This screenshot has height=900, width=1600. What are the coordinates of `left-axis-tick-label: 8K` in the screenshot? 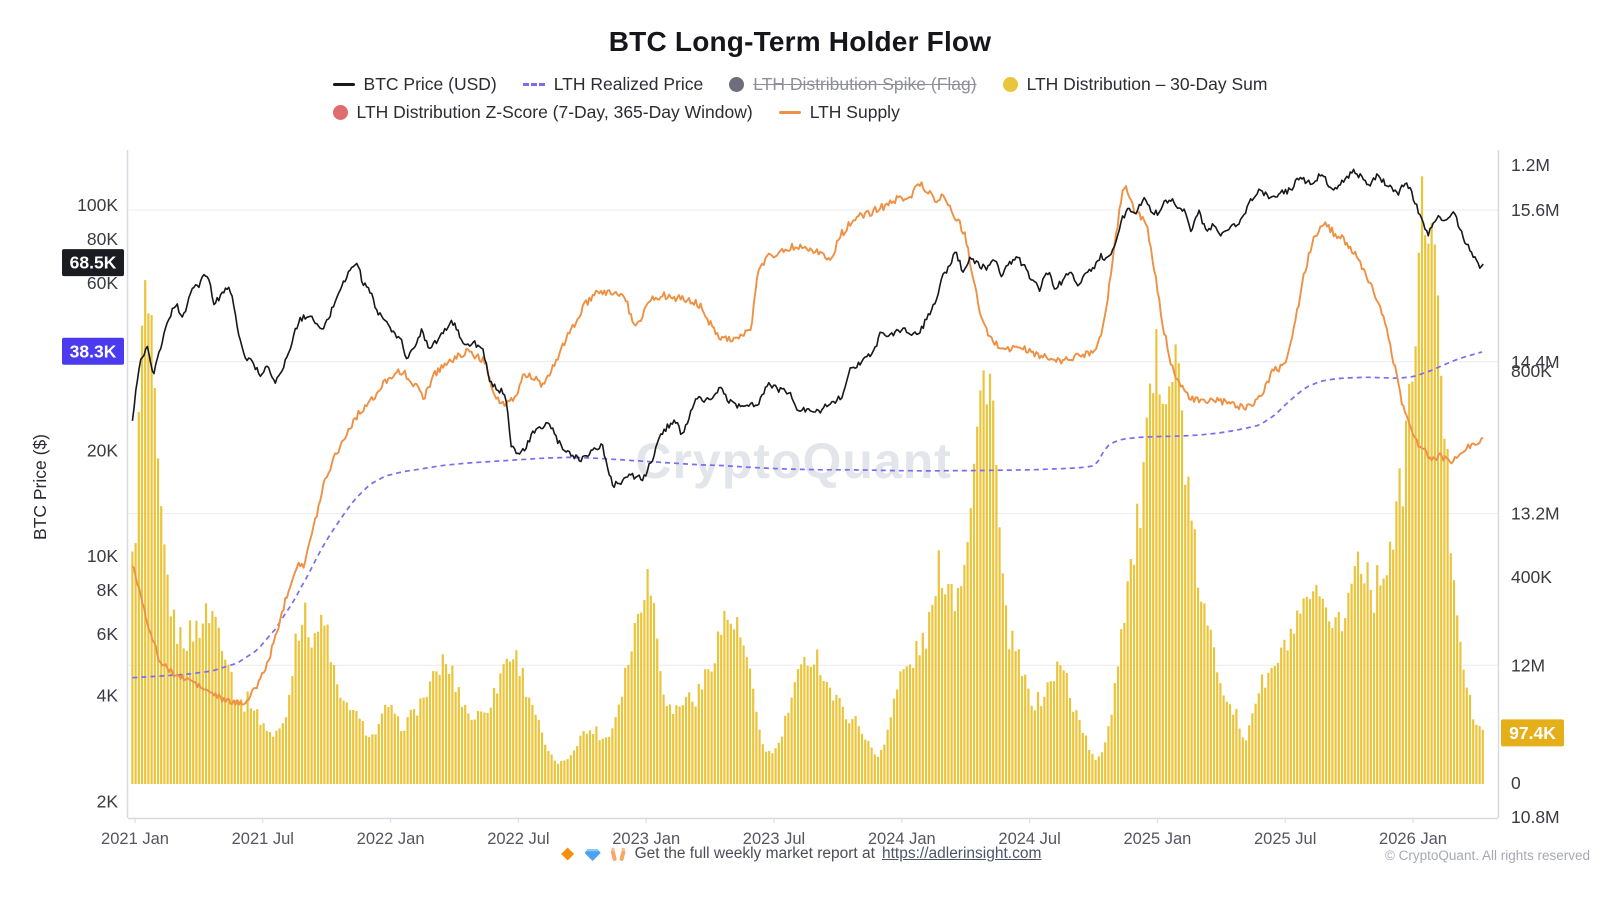 It's located at (108, 590).